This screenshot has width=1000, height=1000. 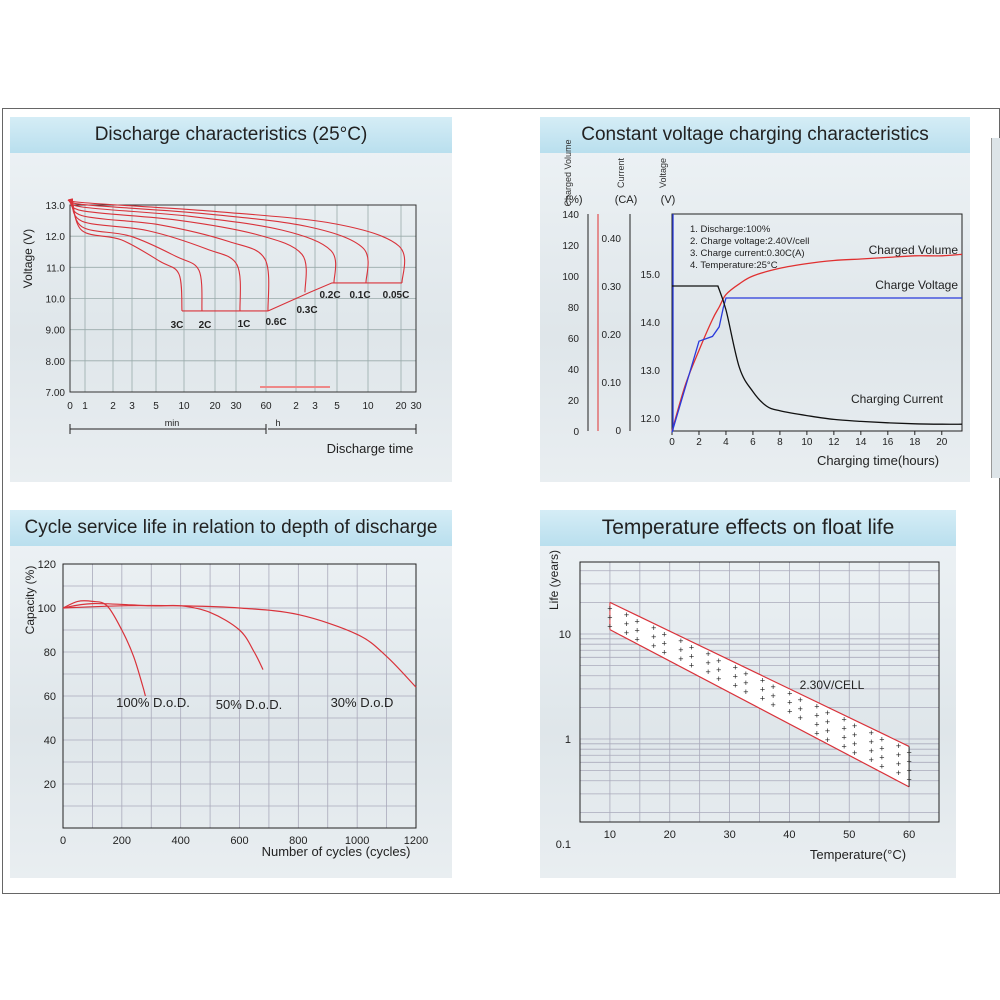 I want to click on y-tick-label: 9.00, so click(x=56, y=331).